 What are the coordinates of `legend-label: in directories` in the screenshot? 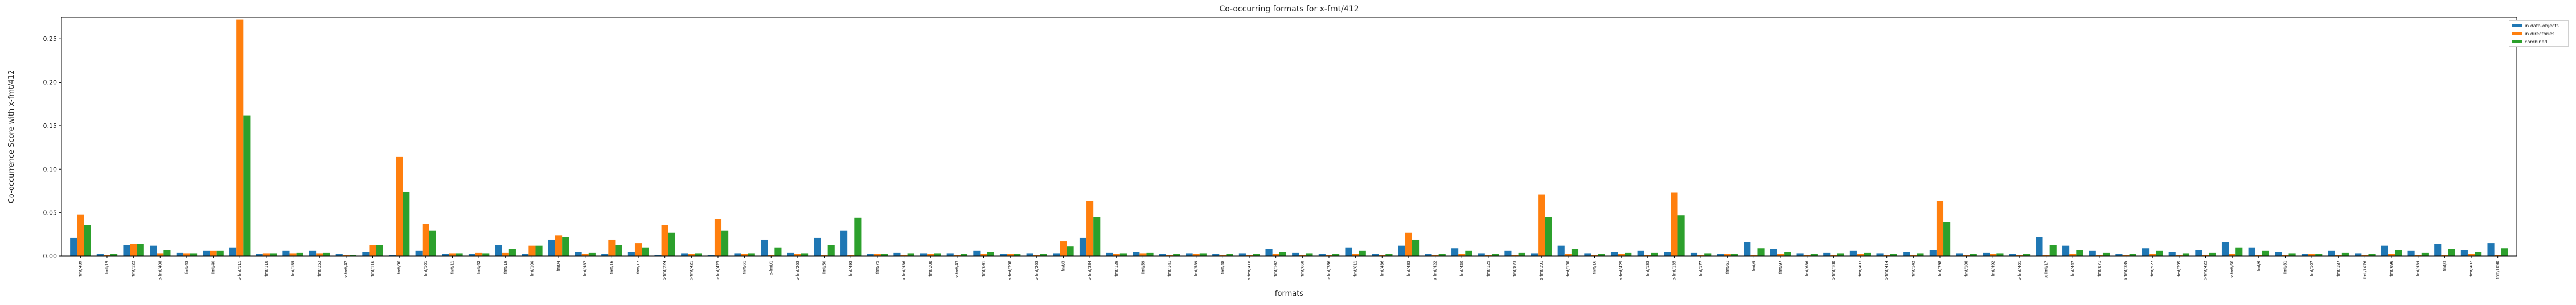 It's located at (2540, 33).